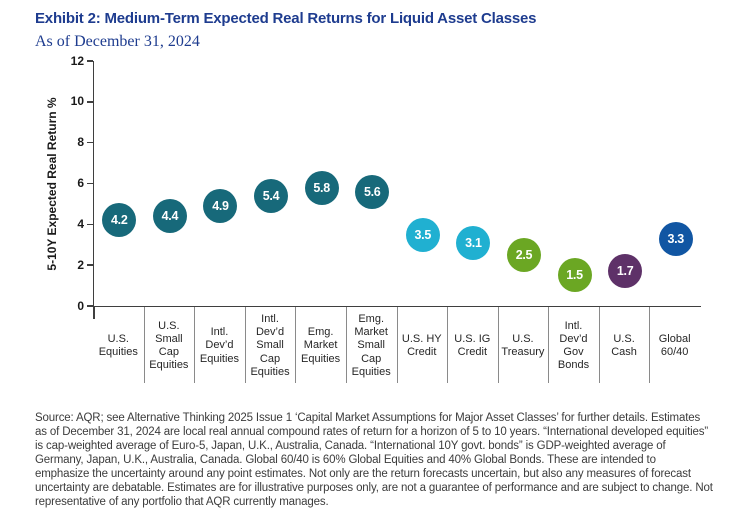 Image resolution: width=745 pixels, height=516 pixels. I want to click on data-point-value: 2.5, so click(524, 254).